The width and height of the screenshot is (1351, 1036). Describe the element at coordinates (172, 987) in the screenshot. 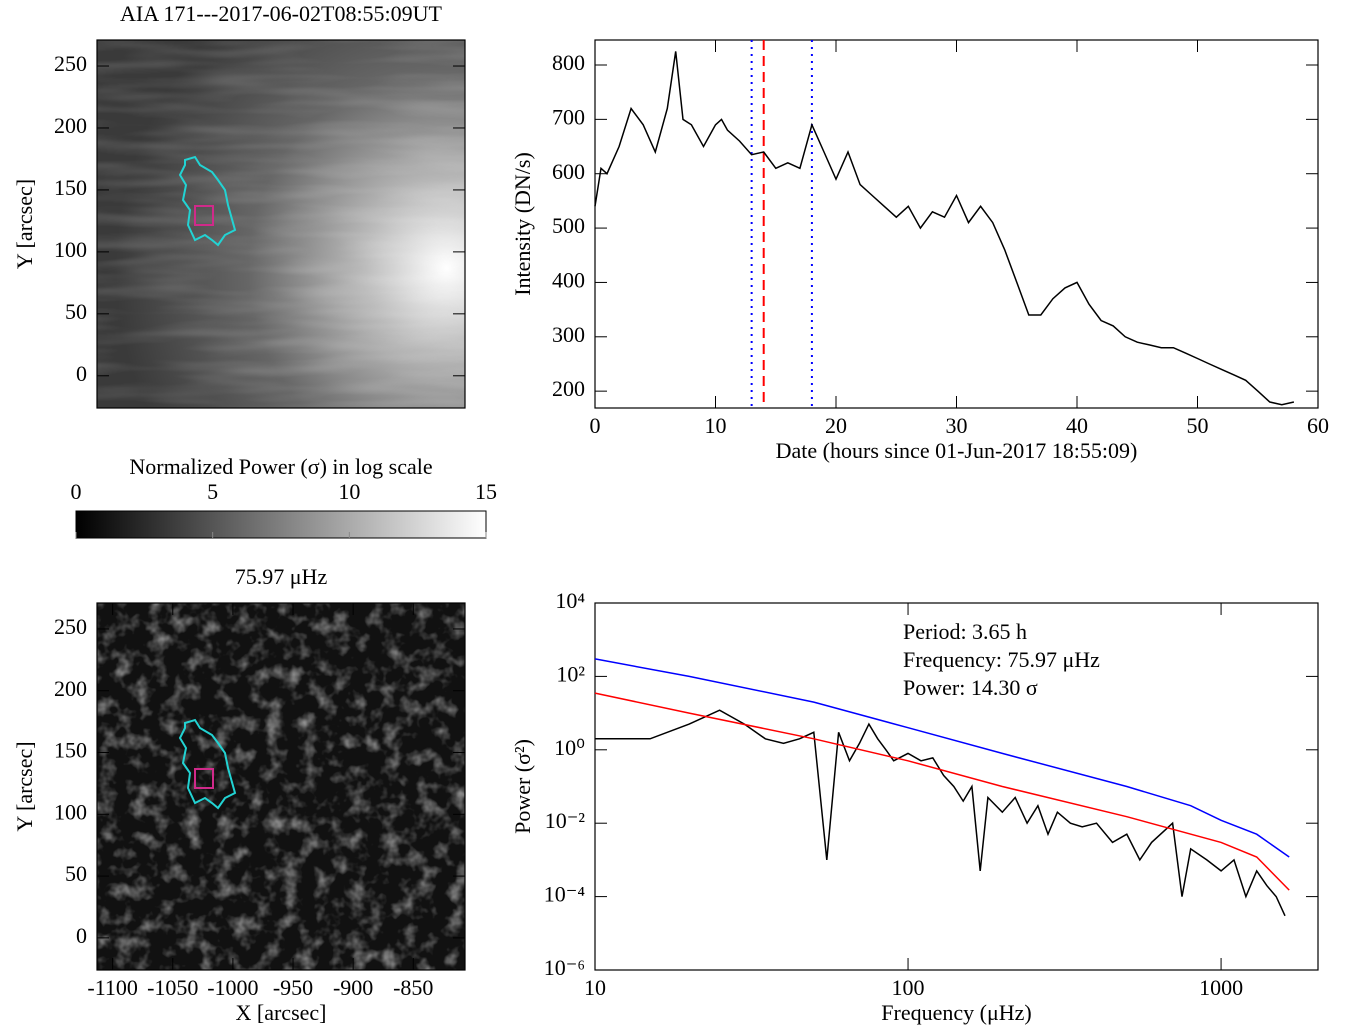

I see `x-tick-label: -1050` at that location.